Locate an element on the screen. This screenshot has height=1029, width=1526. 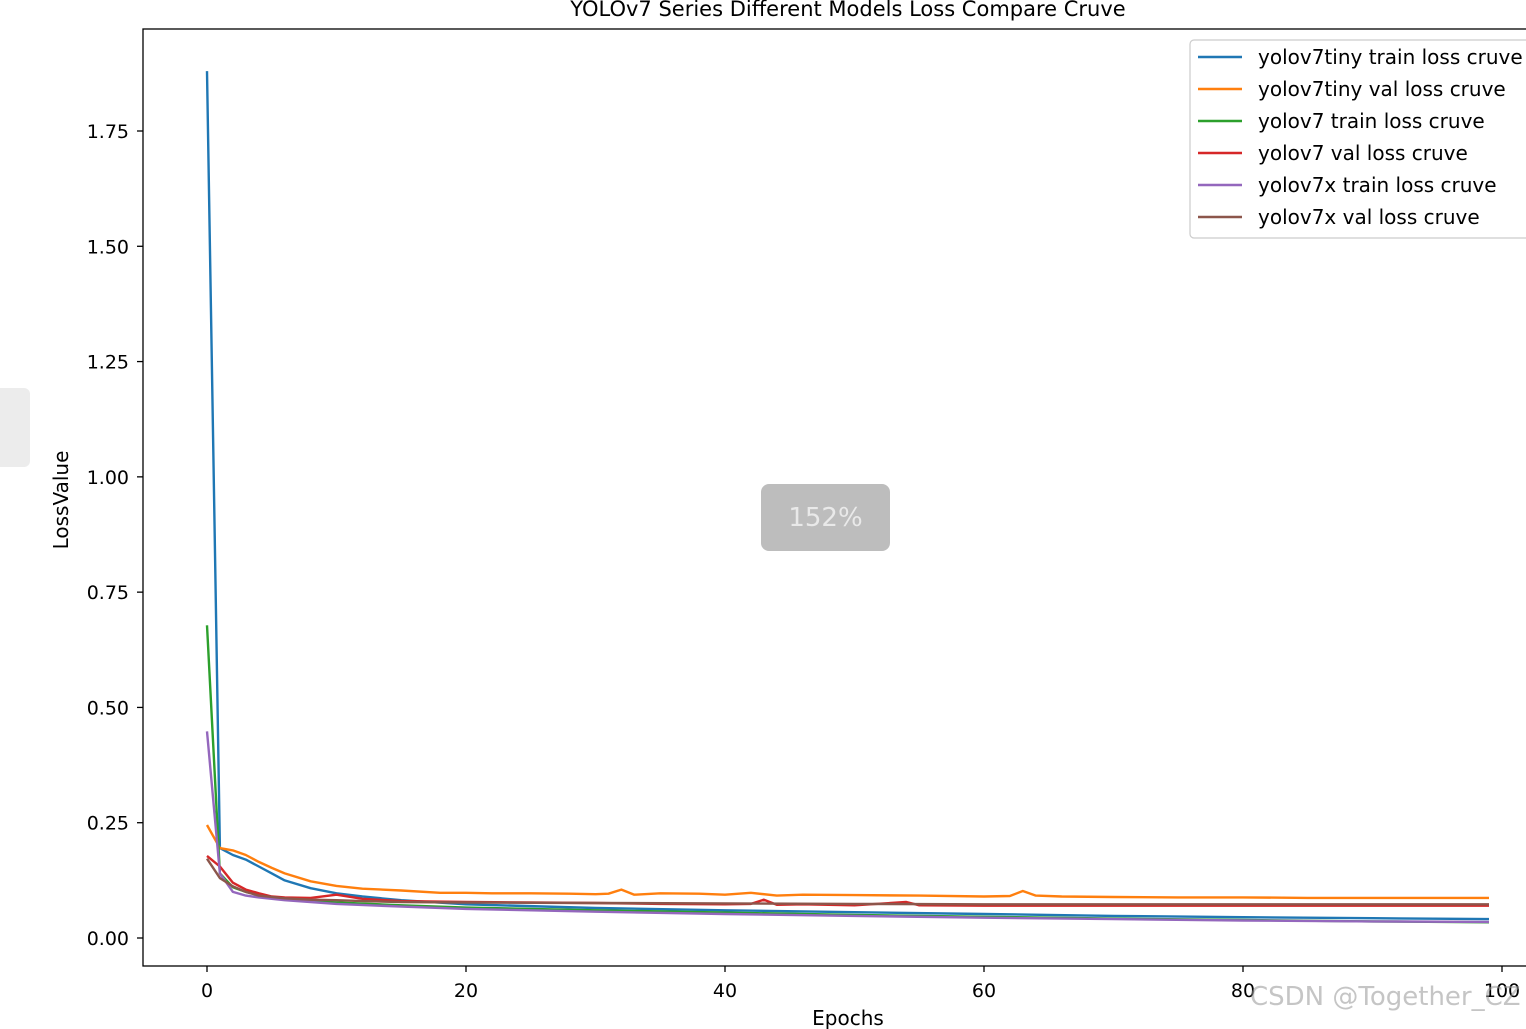
legend-label-5: yolov7x train loss cruve is located at coordinates (1377, 185).